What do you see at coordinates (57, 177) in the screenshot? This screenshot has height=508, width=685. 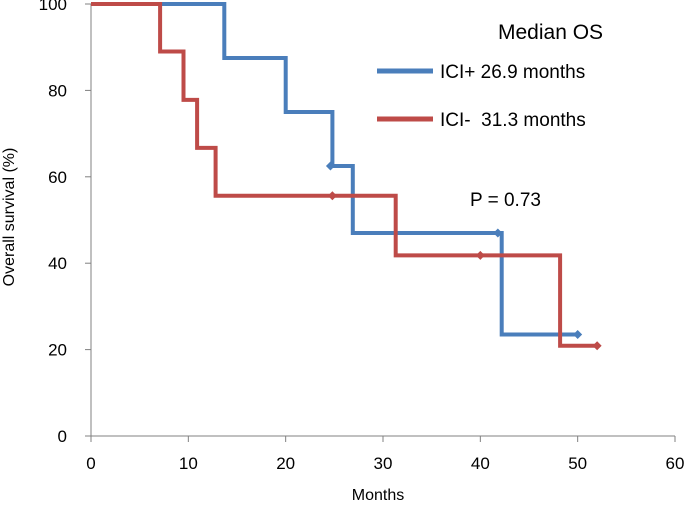 I see `y-tick-label: 60` at bounding box center [57, 177].